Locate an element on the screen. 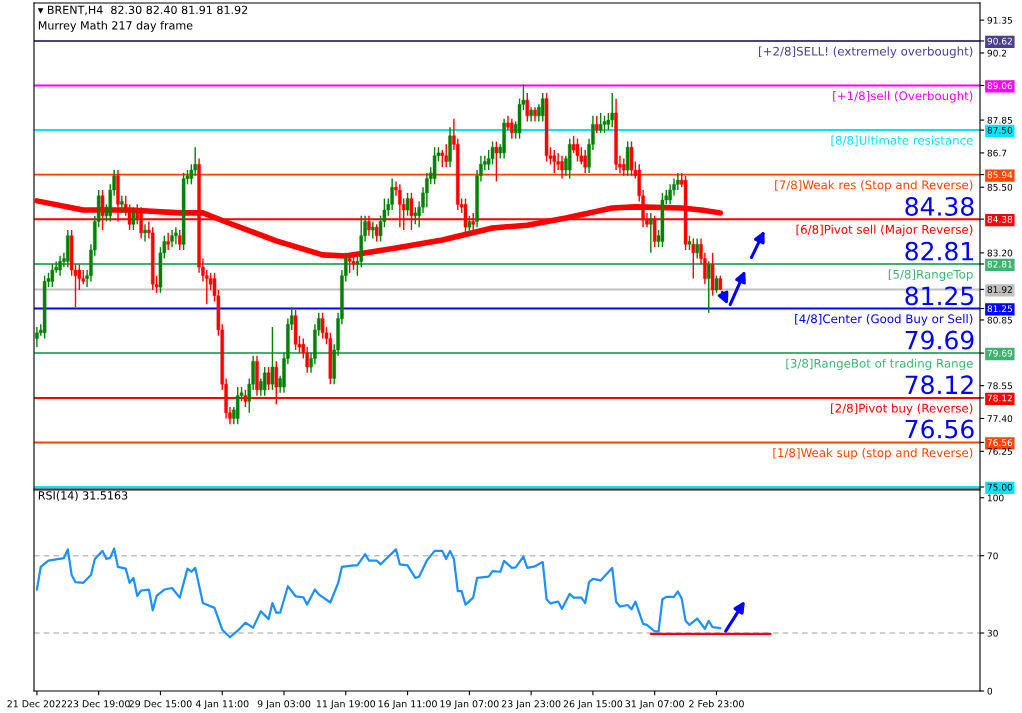 This screenshot has width=1022, height=713. annotation: 82.81 is located at coordinates (939, 251).